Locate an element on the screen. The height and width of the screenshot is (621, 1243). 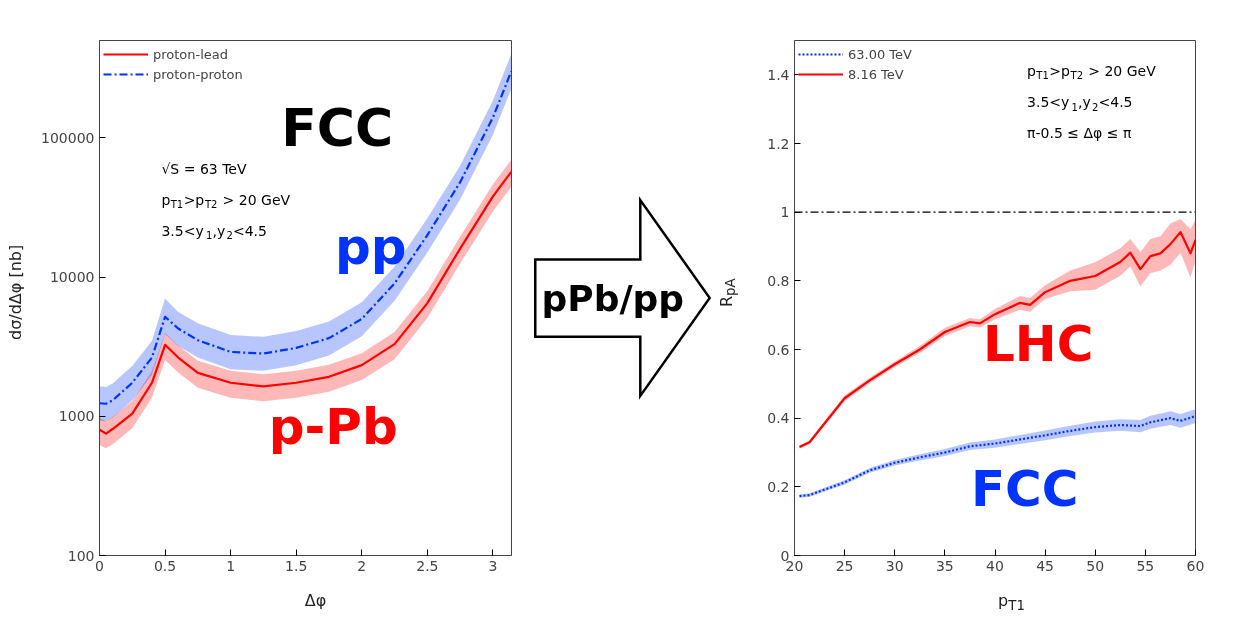
annotation: p-Pb is located at coordinates (333, 426).